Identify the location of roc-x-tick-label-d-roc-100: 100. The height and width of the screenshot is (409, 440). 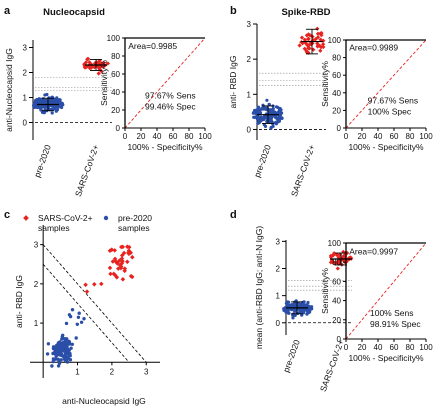
(426, 347).